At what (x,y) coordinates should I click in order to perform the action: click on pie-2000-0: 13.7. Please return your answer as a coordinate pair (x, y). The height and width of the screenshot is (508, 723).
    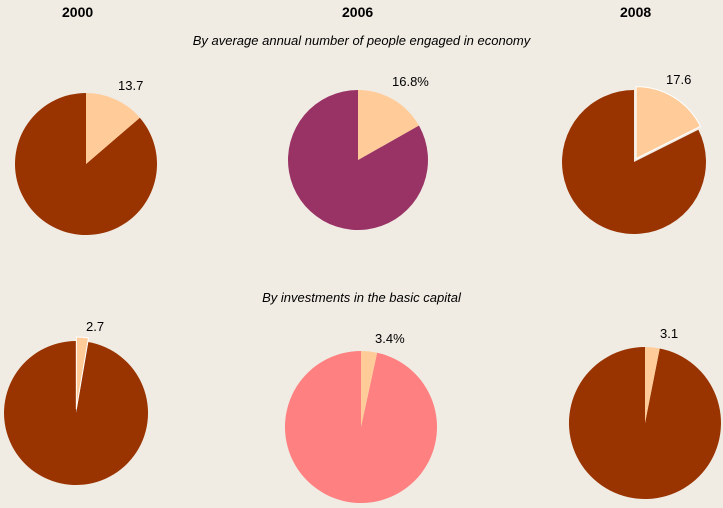
    Looking at the image, I should click on (85, 157).